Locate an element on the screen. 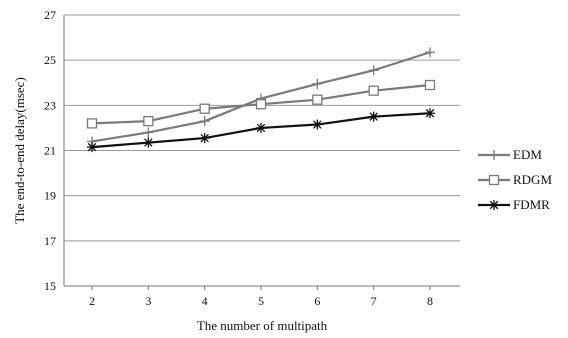 The width and height of the screenshot is (568, 338). y-tick-labels: 15 17 19 21 23 25 27 is located at coordinates (50, 150).